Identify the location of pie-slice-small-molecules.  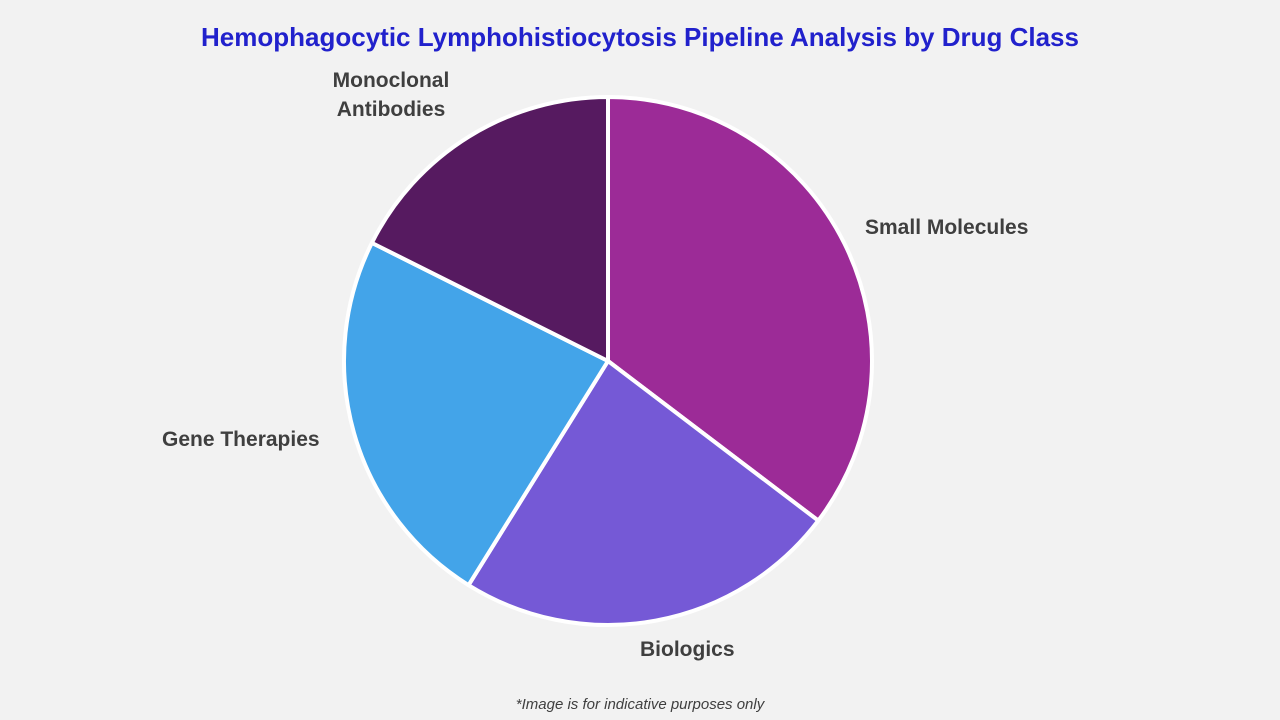
(740, 309).